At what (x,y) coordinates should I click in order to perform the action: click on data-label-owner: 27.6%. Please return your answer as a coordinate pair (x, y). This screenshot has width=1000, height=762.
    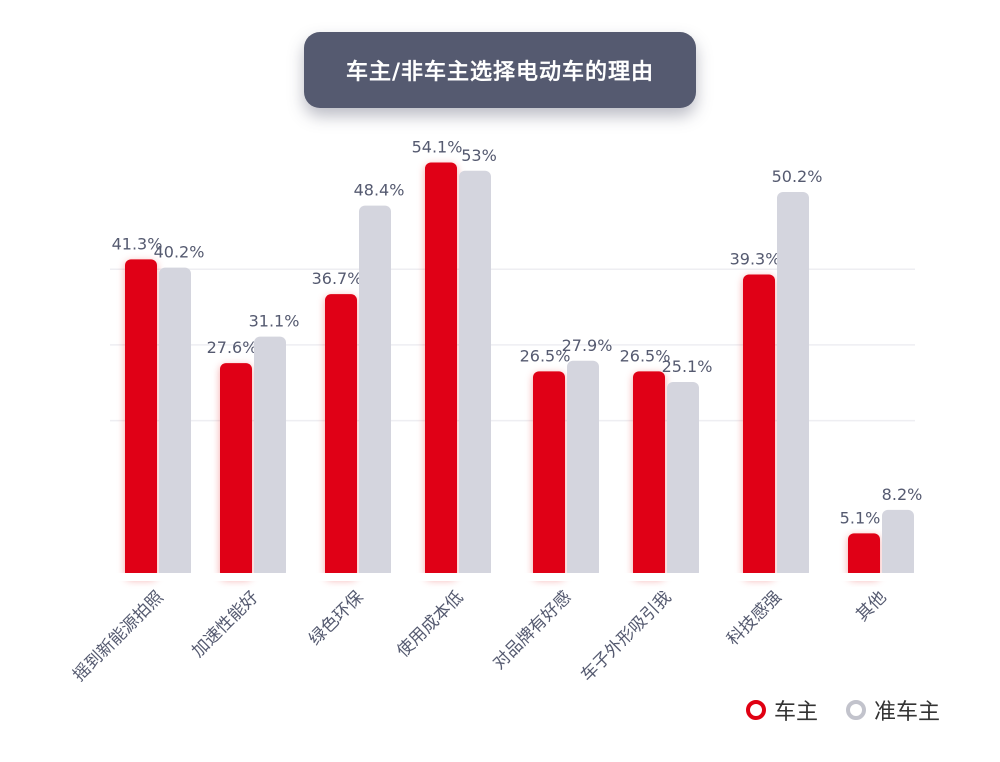
    Looking at the image, I should click on (232, 347).